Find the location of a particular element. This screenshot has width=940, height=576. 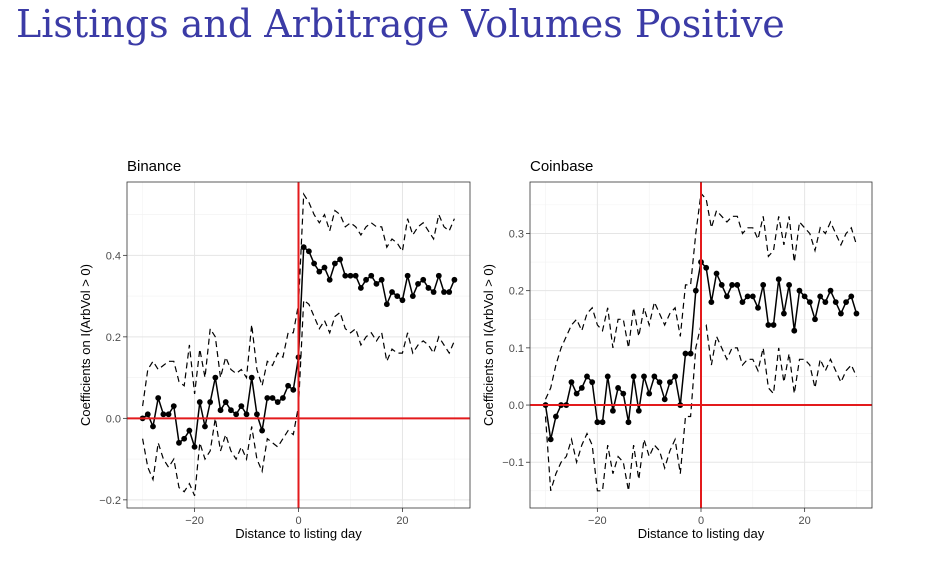

x-tick-label: −20 is located at coordinates (597, 521).